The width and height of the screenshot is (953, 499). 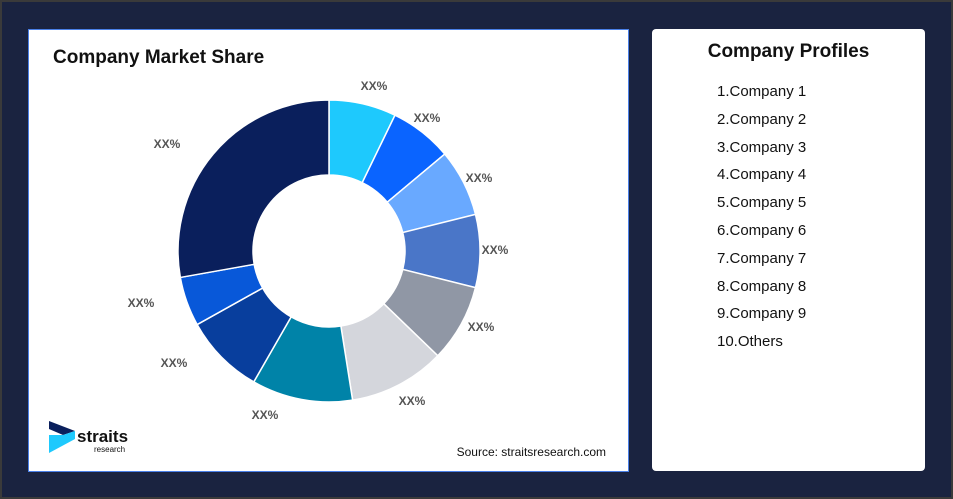 I want to click on chart-title: Company Market Share, so click(x=159, y=57).